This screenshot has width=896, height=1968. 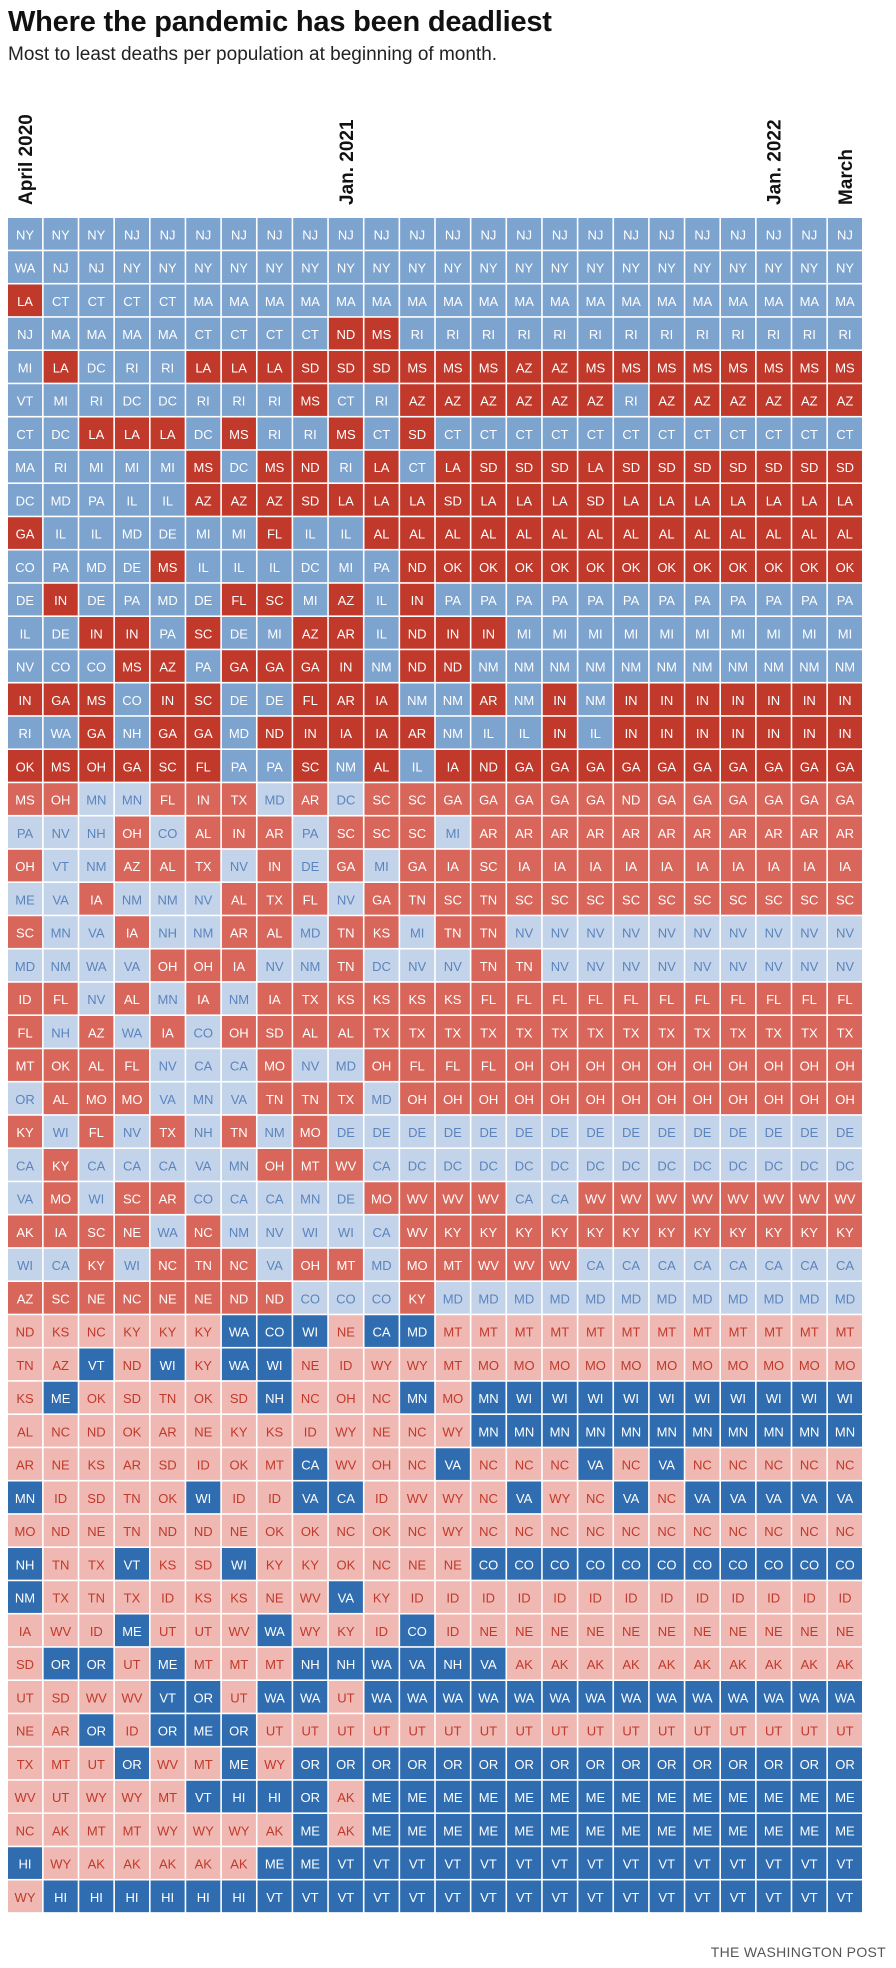 What do you see at coordinates (524, 1365) in the screenshot?
I see `heatmap-cell-label: MO` at bounding box center [524, 1365].